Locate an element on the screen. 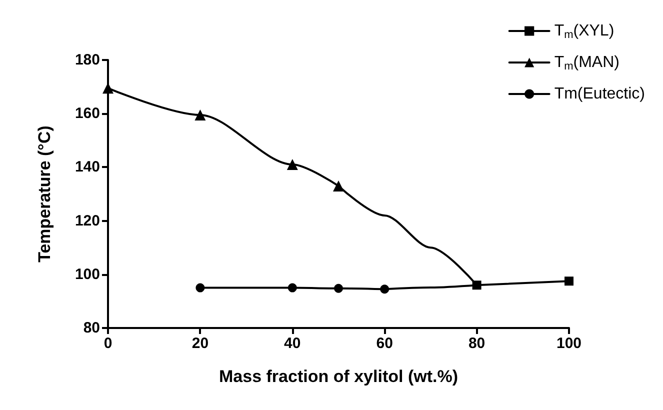  x-tick-label: 20 is located at coordinates (200, 343).